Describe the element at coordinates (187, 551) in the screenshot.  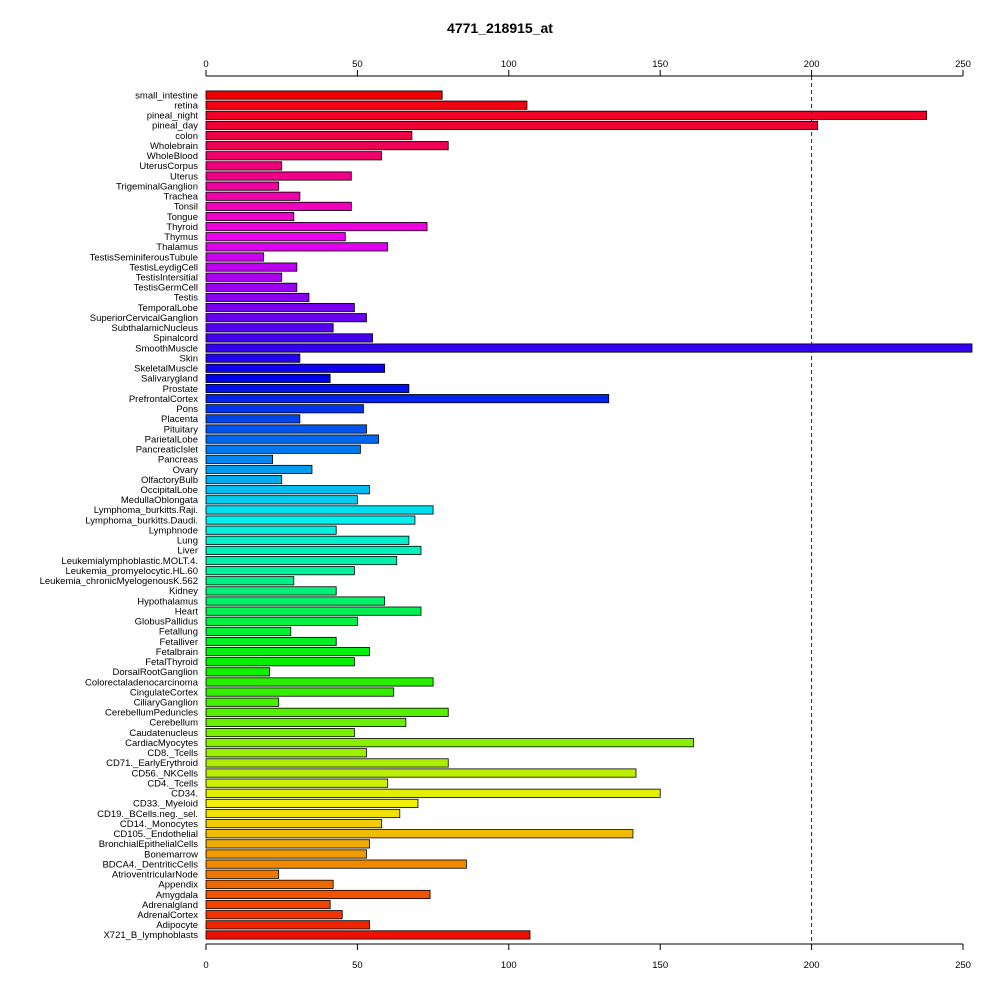
I see `category-label: Liver` at that location.